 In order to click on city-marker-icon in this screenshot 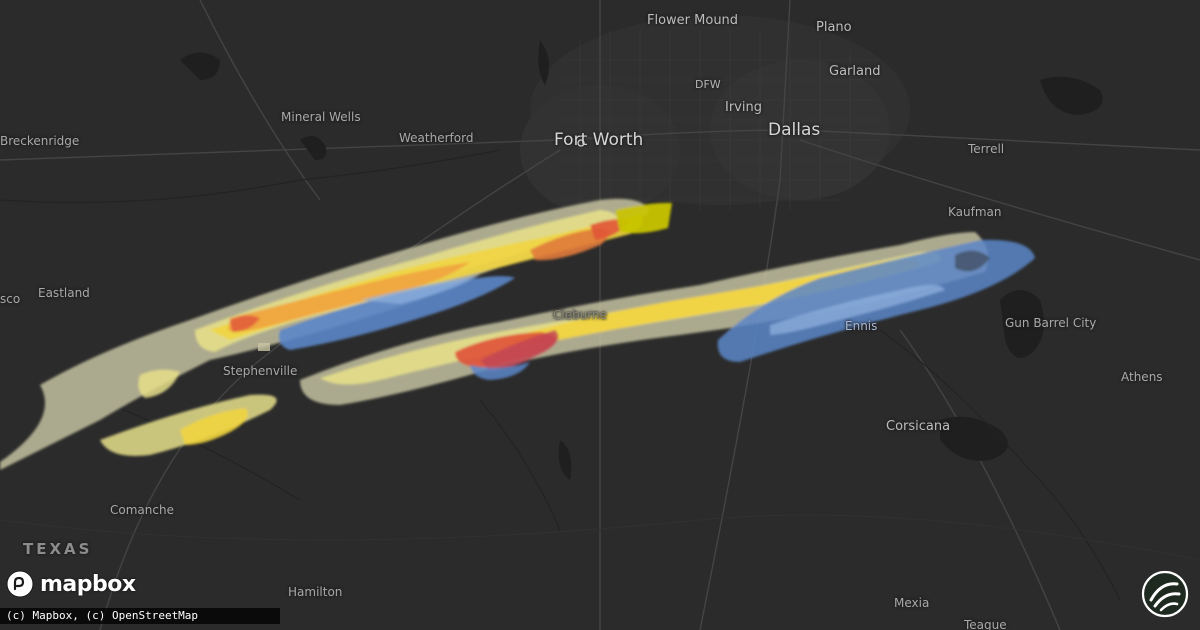, I will do `click(581, 143)`.